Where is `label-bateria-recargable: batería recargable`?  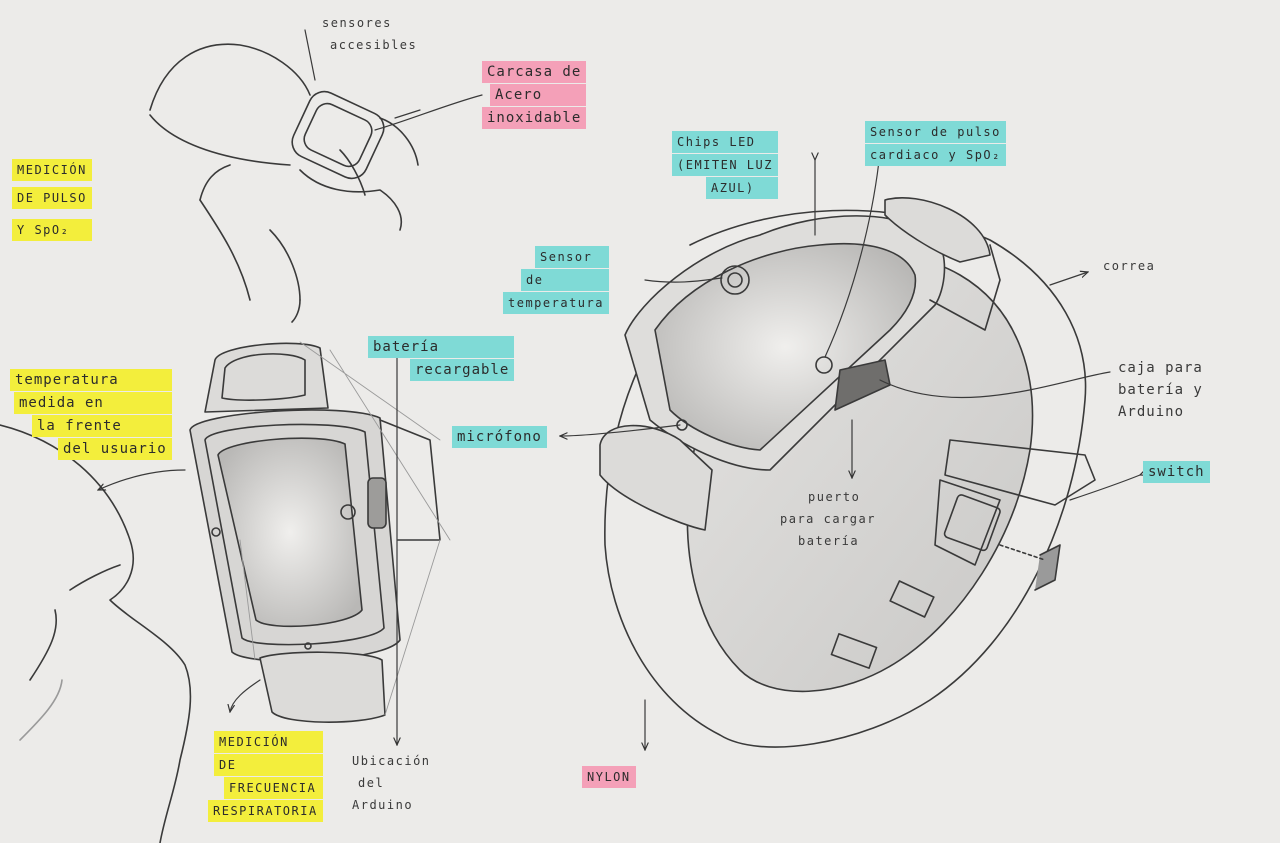 label-bateria-recargable: batería recargable is located at coordinates (441, 358).